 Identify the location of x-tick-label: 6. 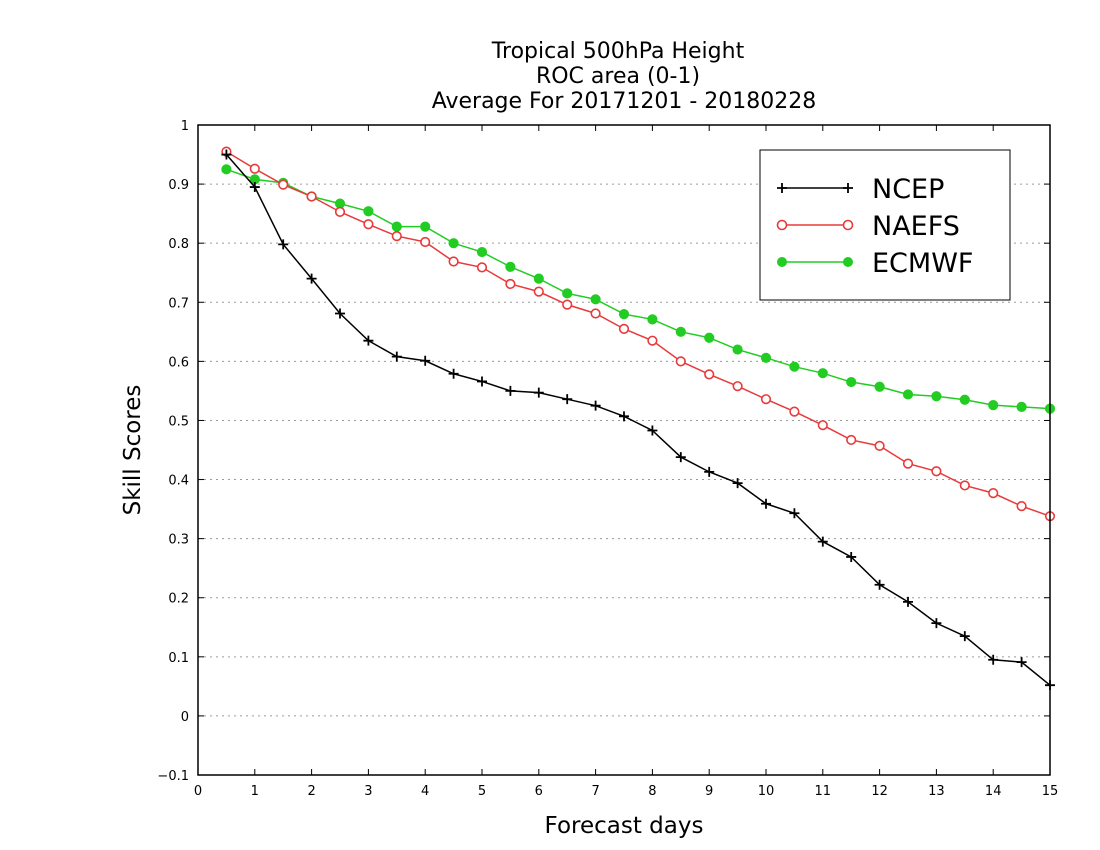
(539, 791).